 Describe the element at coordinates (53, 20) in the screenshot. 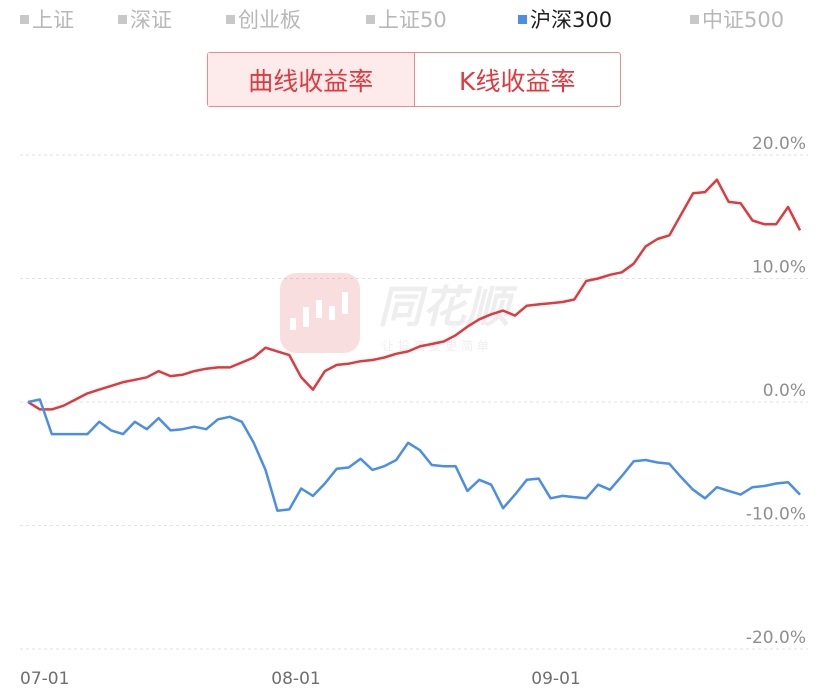

I see `legend-label: 上证` at that location.